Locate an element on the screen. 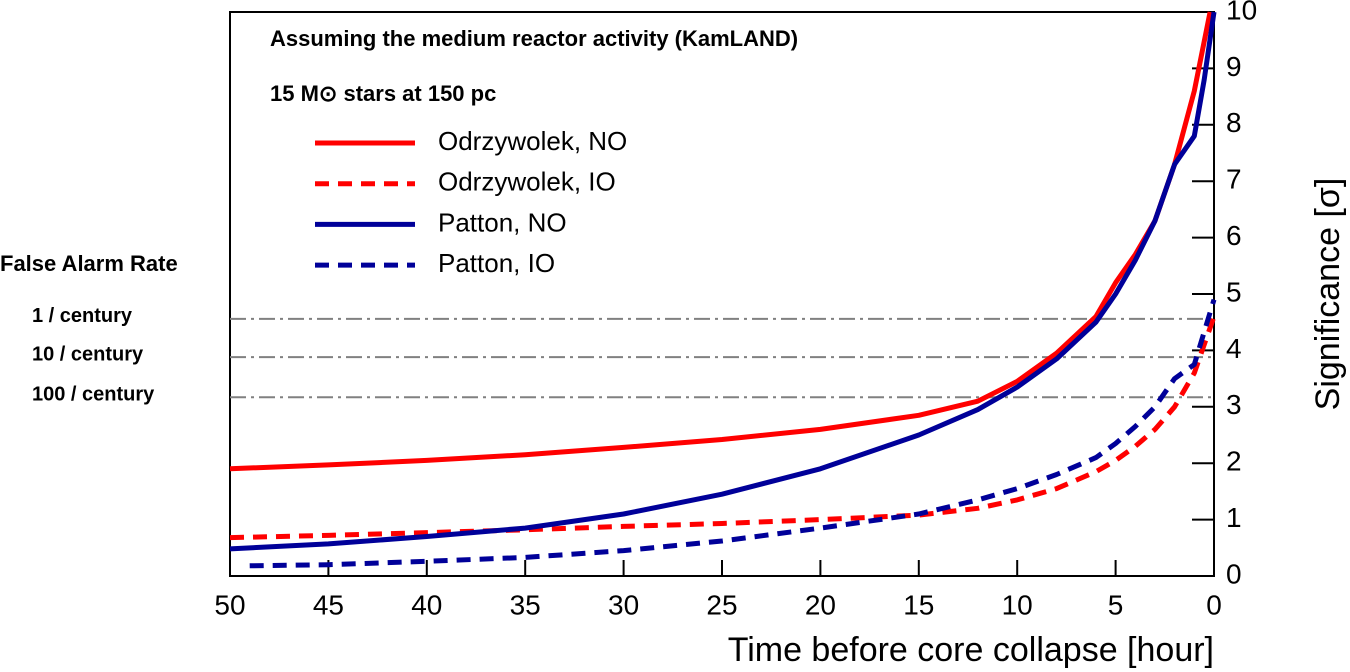  y-tick-label: 7 is located at coordinates (1234, 179).